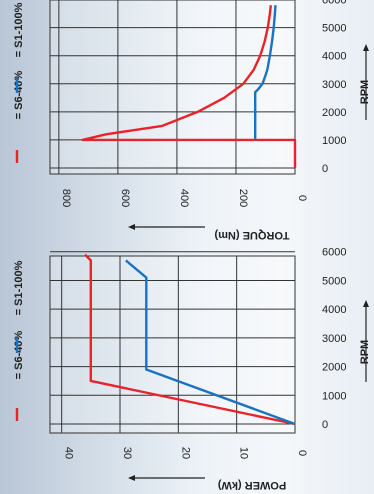 The height and width of the screenshot is (494, 374). Describe the element at coordinates (251, 235) in the screenshot. I see `value-axis-title: TORQUE (Nm)` at that location.